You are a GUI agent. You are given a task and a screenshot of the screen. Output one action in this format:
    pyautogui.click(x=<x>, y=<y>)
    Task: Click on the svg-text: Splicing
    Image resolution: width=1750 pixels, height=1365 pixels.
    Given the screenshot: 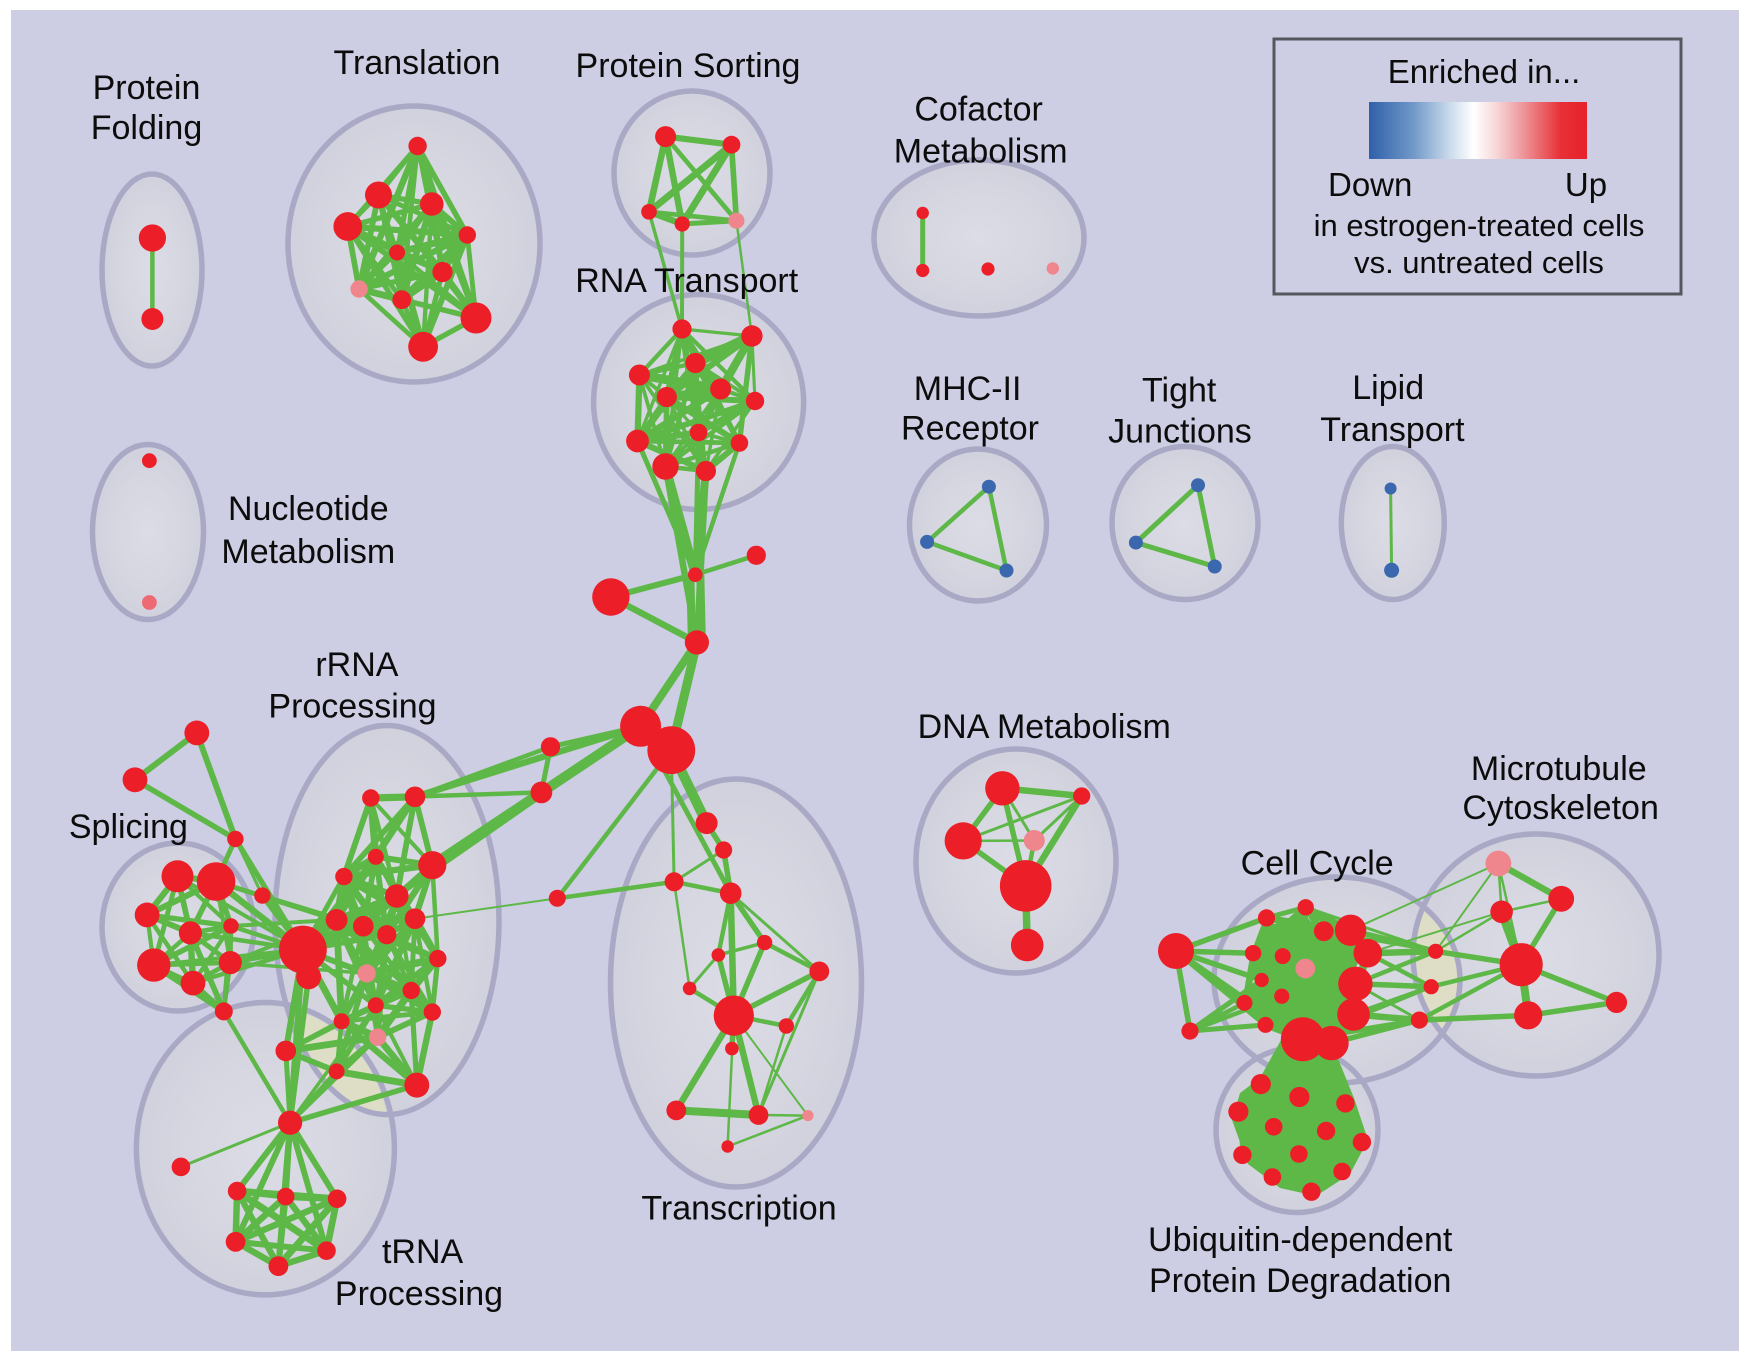 What is the action you would take?
    pyautogui.click(x=128, y=827)
    